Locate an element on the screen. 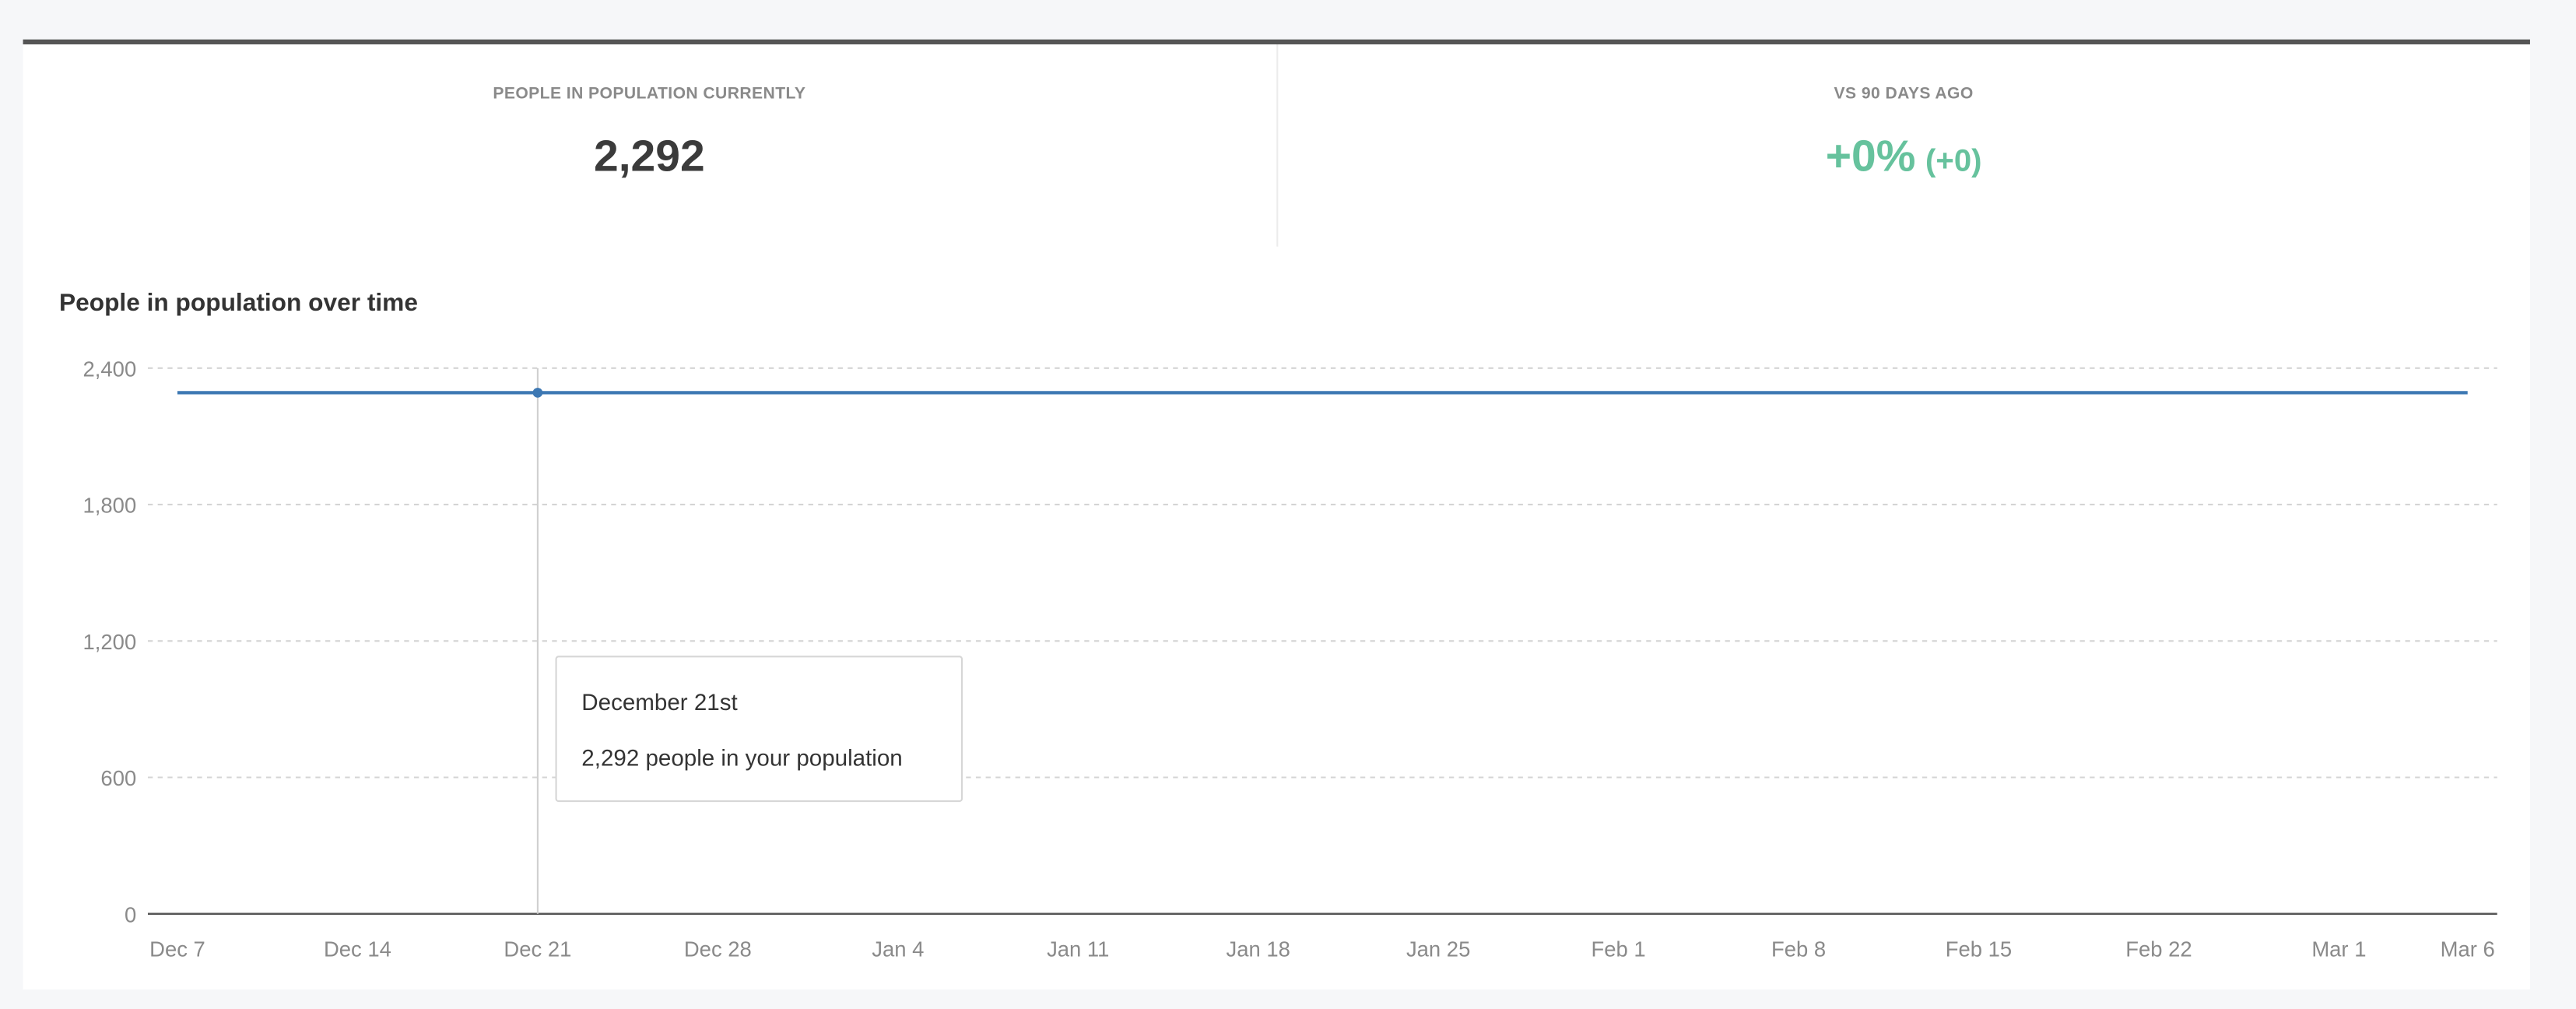  change-label: VS 90 DAYS AGO is located at coordinates (1904, 94).